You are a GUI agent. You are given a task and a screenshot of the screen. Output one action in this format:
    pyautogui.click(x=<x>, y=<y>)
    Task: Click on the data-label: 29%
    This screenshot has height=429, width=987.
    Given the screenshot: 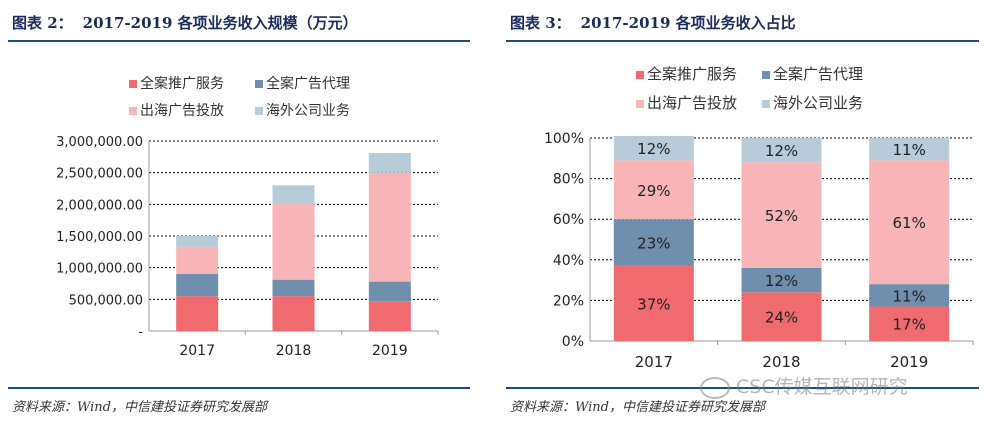 What is the action you would take?
    pyautogui.click(x=653, y=191)
    